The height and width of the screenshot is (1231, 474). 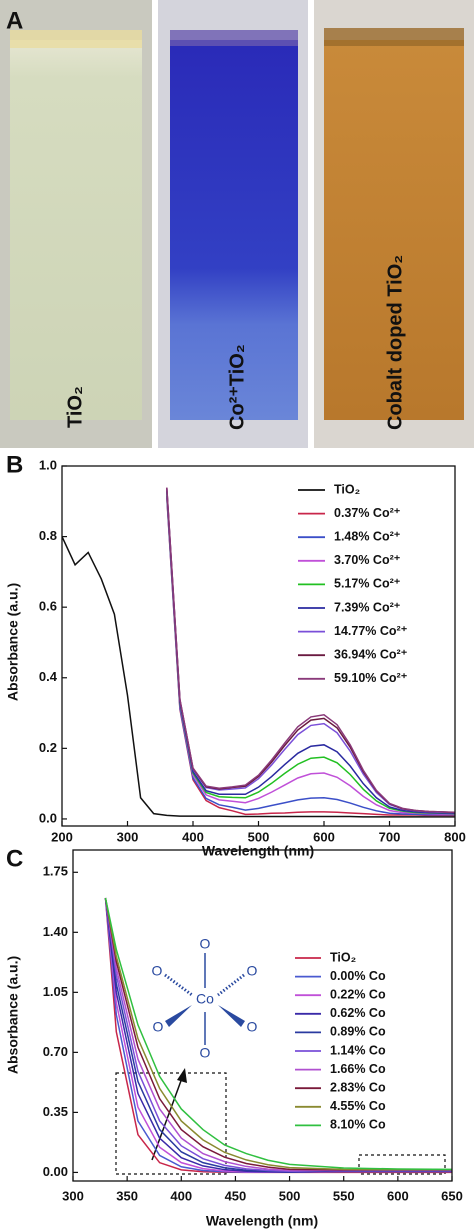 I want to click on y-tick-label: 1.40, so click(x=55, y=931).